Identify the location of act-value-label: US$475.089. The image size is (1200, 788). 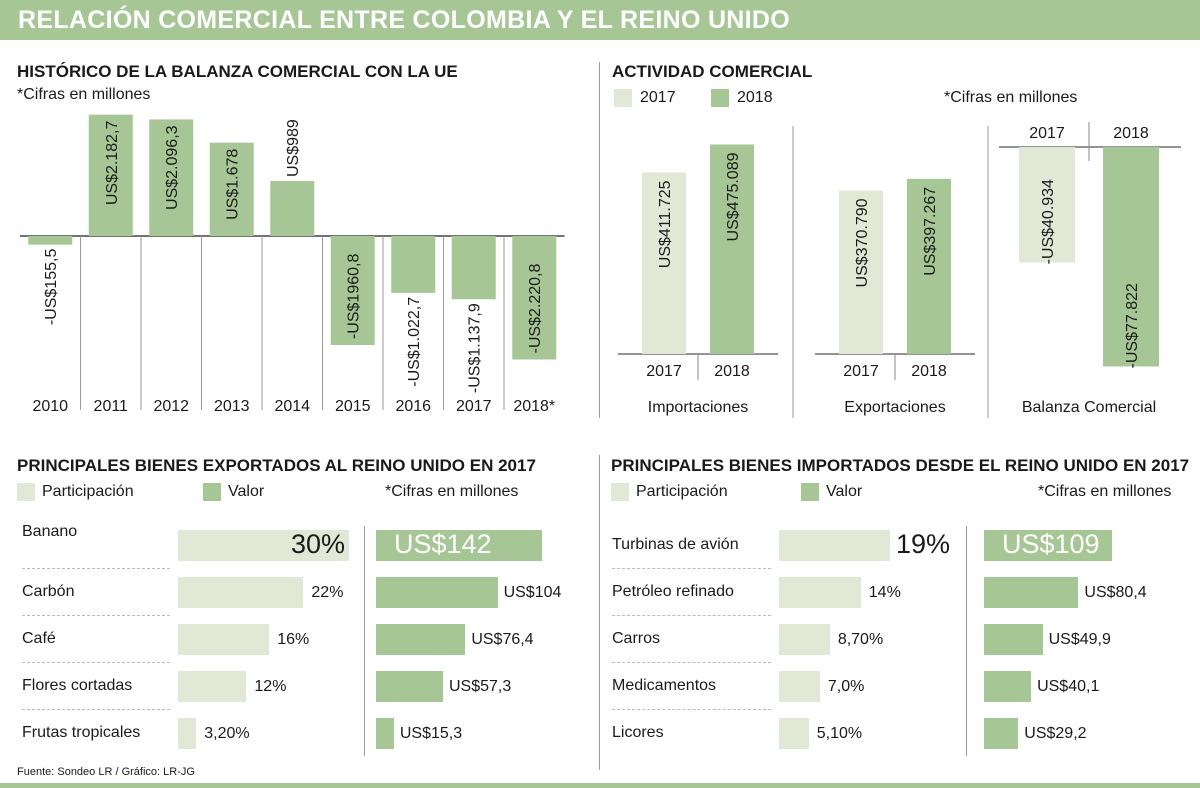
(733, 196).